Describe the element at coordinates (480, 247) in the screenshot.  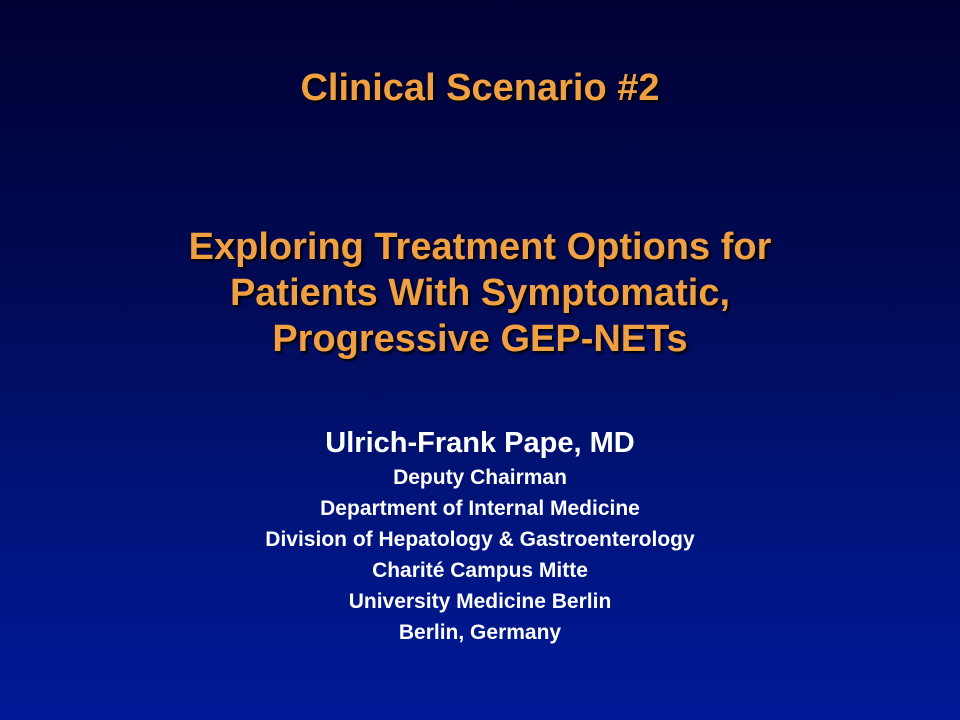
I see `title-line: Exploring Treatment Options for` at that location.